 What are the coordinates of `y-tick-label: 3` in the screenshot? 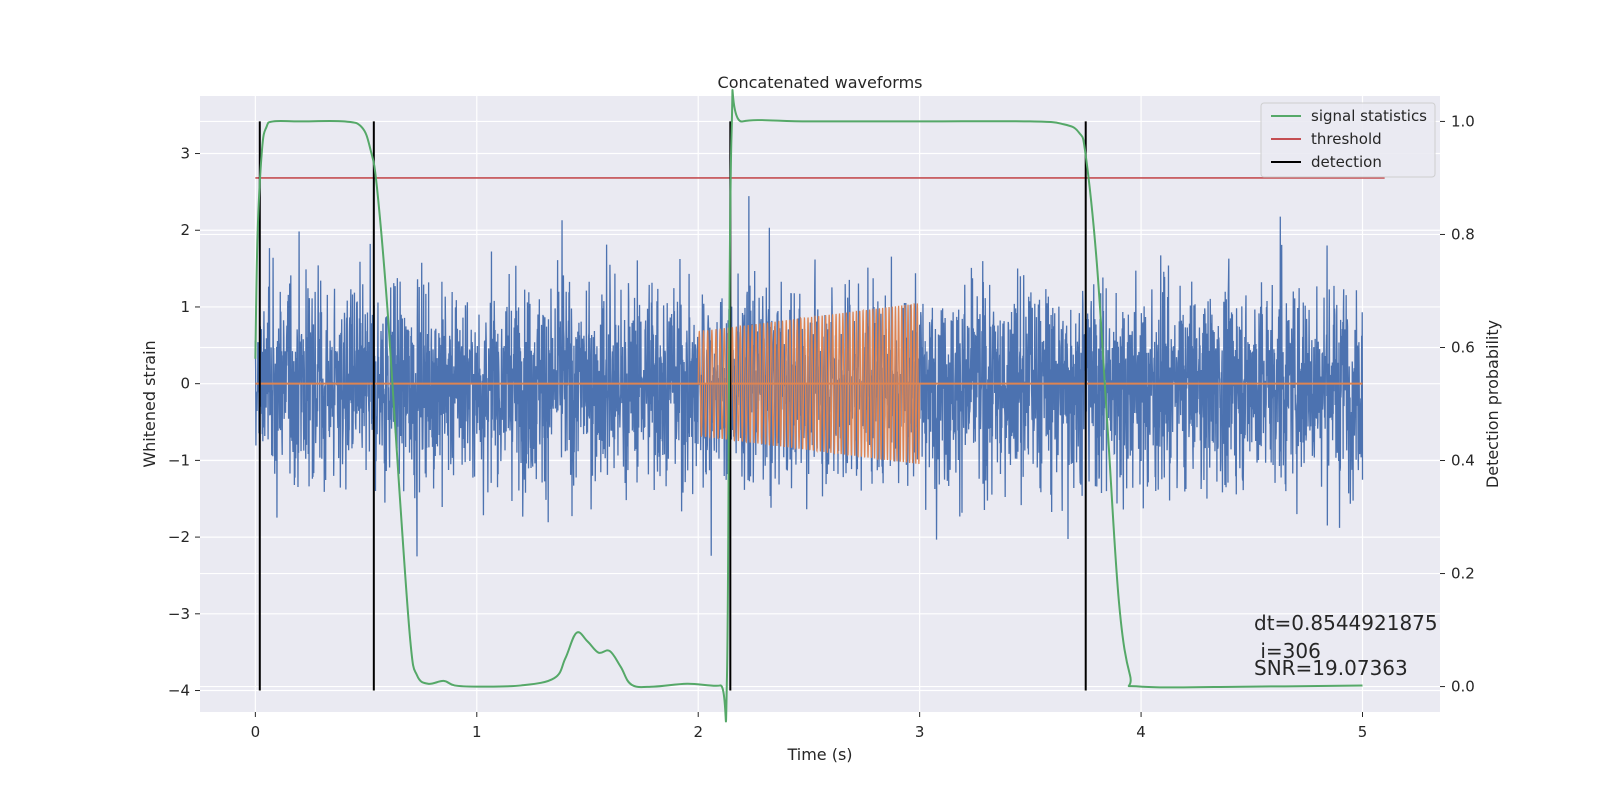 It's located at (185, 154).